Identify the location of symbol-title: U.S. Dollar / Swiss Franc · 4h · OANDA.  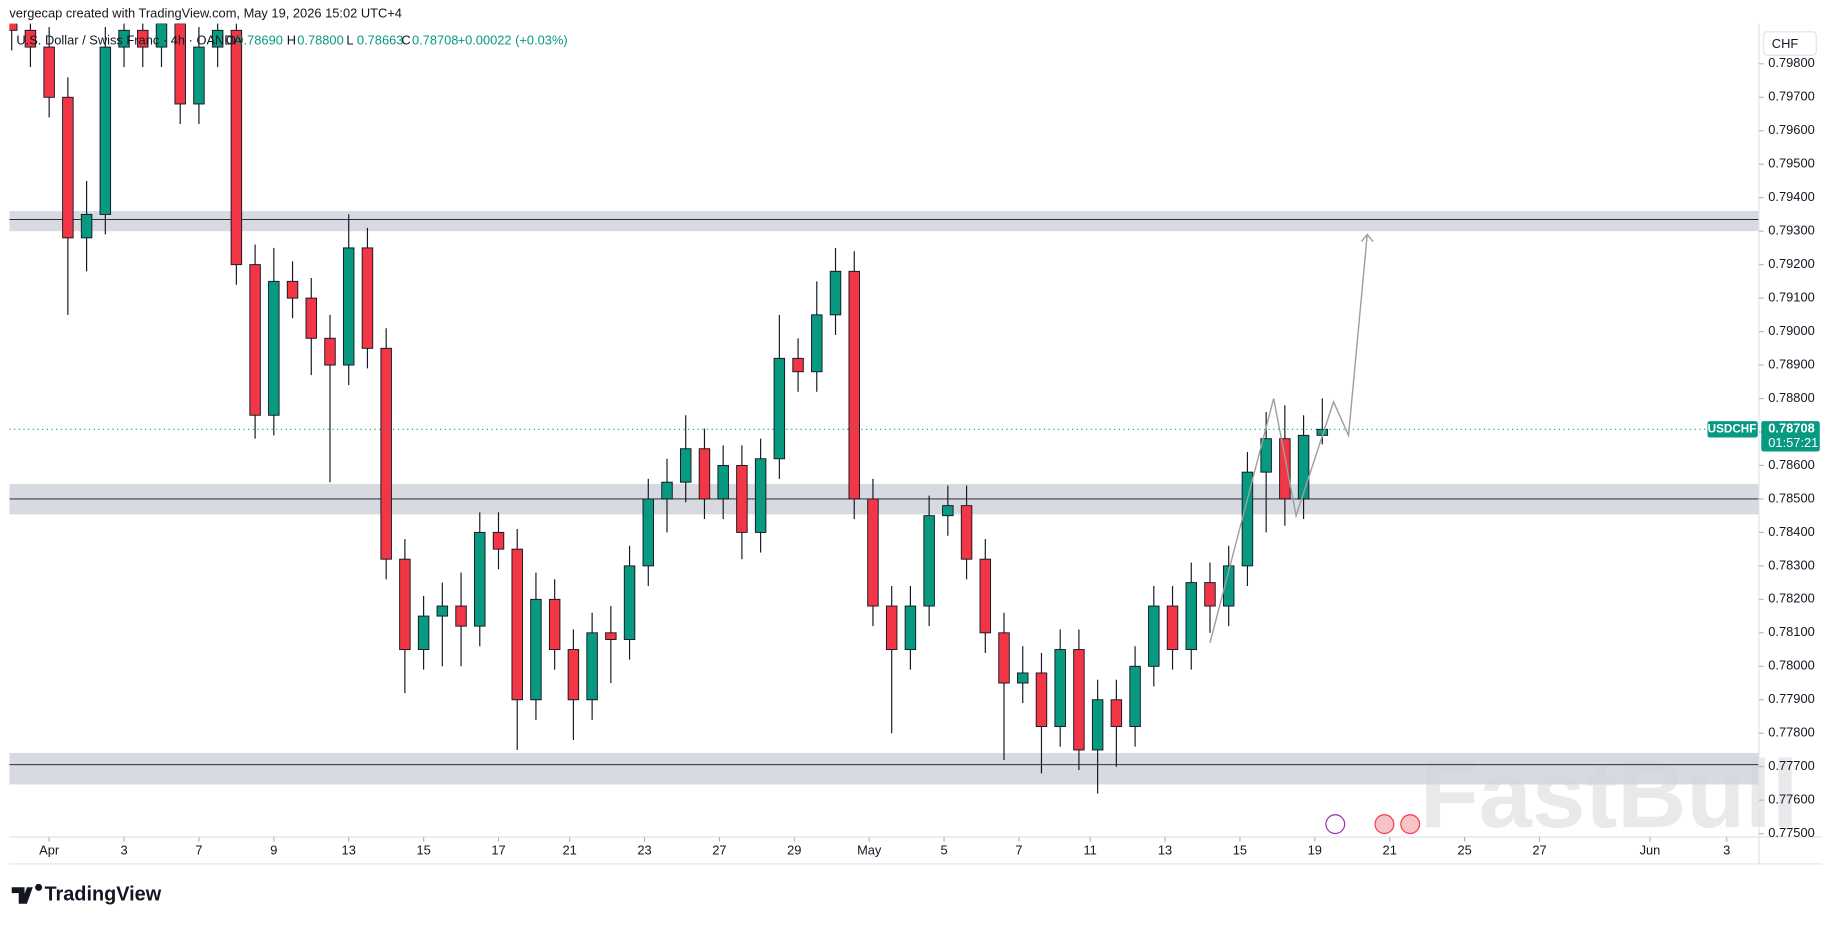
(129, 40).